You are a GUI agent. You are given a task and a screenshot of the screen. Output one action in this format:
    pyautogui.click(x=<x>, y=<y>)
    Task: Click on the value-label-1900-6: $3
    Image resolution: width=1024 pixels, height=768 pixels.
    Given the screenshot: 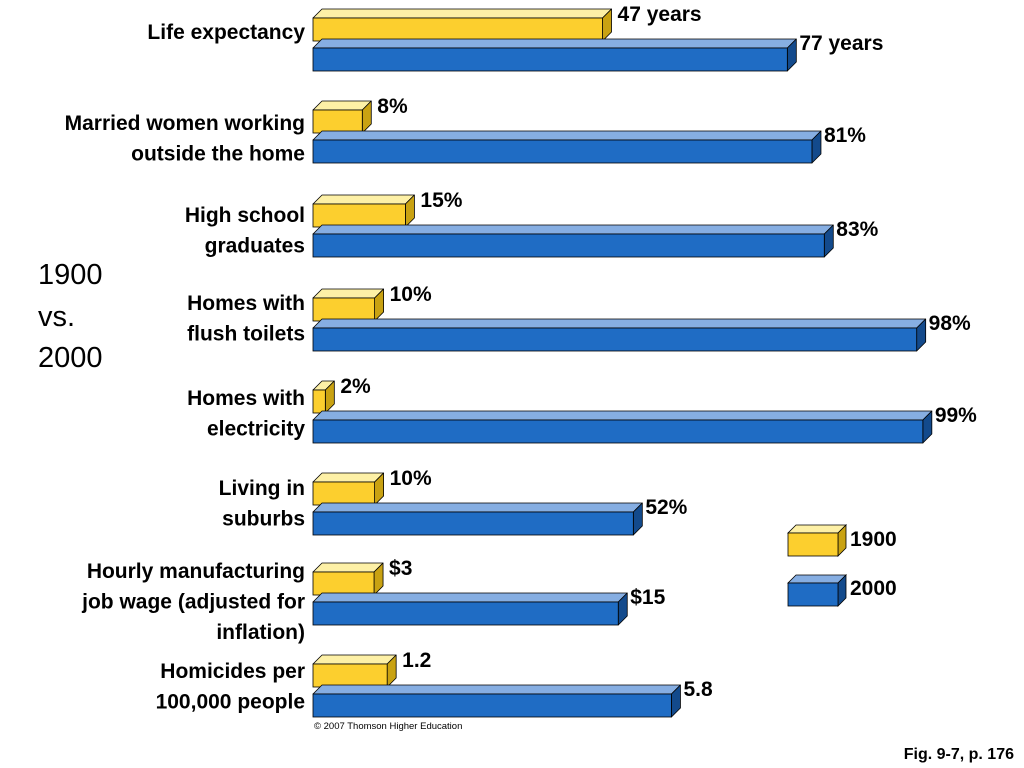 What is the action you would take?
    pyautogui.click(x=400, y=568)
    